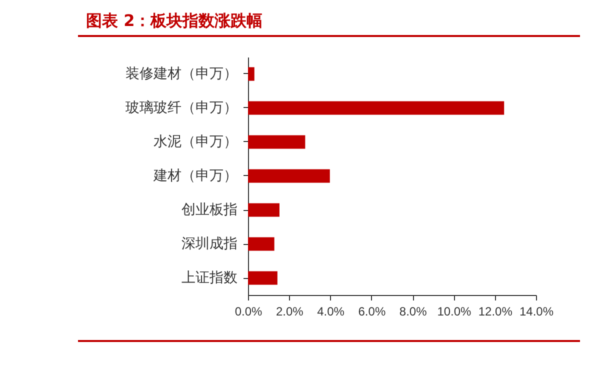 This screenshot has height=380, width=614. Describe the element at coordinates (174, 20) in the screenshot. I see `chart-title: 图表 2：板块指数涨跌幅` at that location.